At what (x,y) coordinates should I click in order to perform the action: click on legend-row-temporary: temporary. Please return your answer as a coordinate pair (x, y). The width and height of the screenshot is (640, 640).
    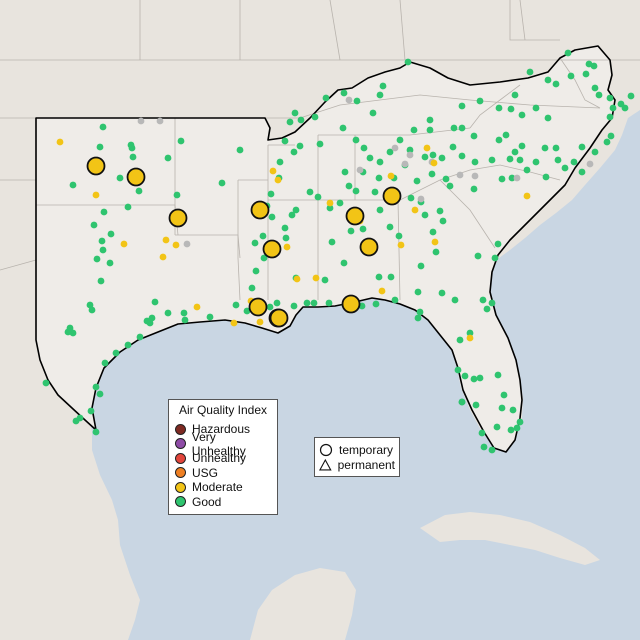
    Looking at the image, I should click on (357, 449).